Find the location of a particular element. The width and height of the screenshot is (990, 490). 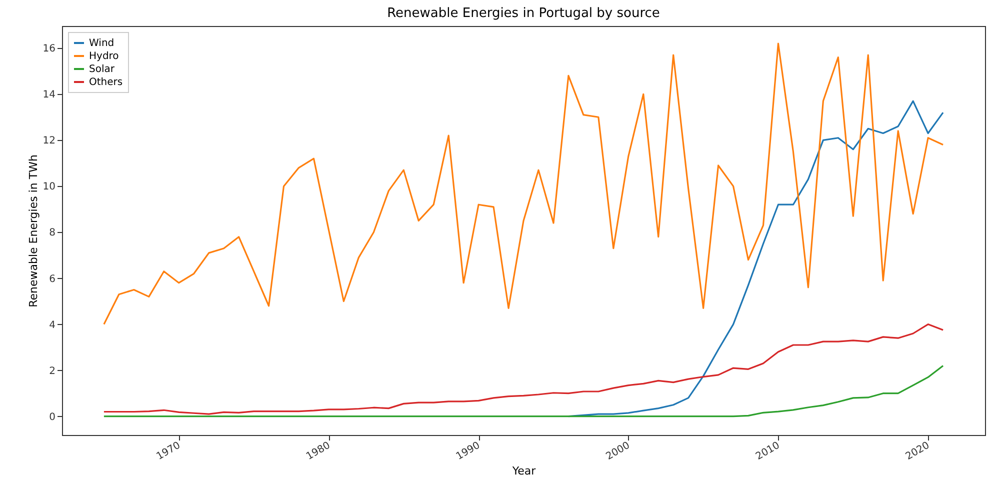

y-tick-label: 12 is located at coordinates (49, 141).